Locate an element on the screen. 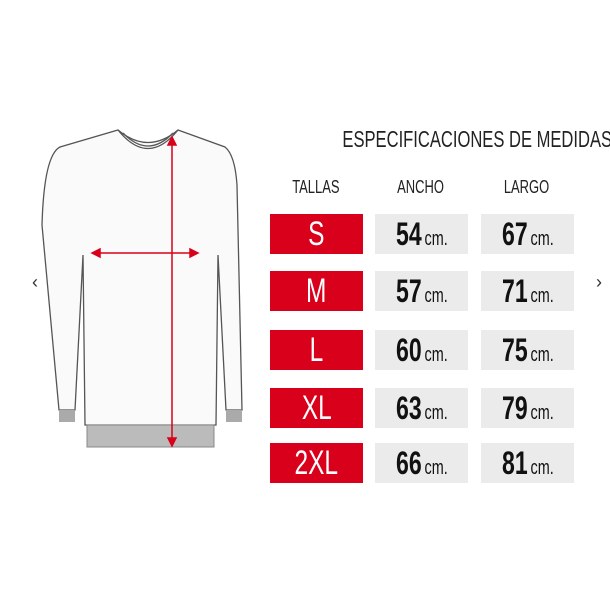 This screenshot has width=610, height=610. length-value: 75 is located at coordinates (514, 349).